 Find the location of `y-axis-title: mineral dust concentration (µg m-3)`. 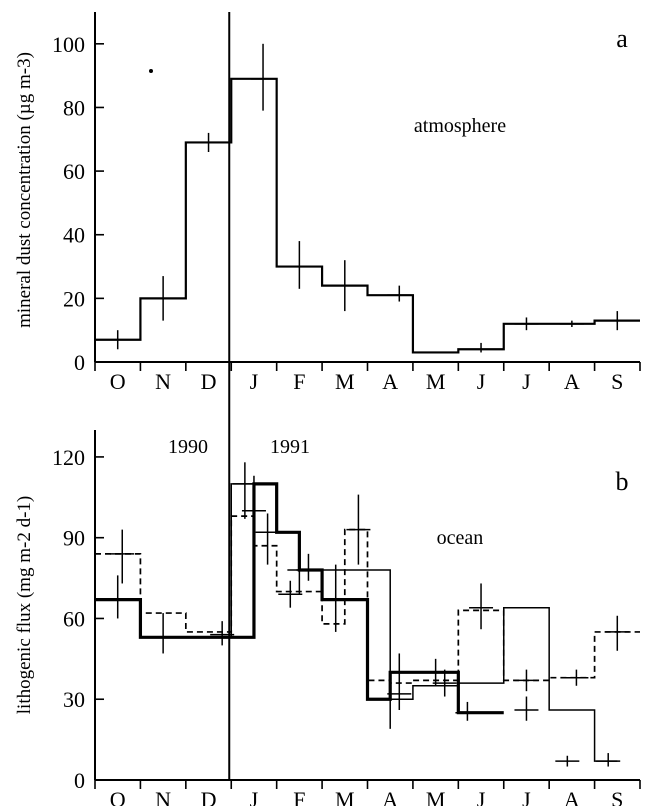

y-axis-title: mineral dust concentration (µg m-3) is located at coordinates (24, 190).